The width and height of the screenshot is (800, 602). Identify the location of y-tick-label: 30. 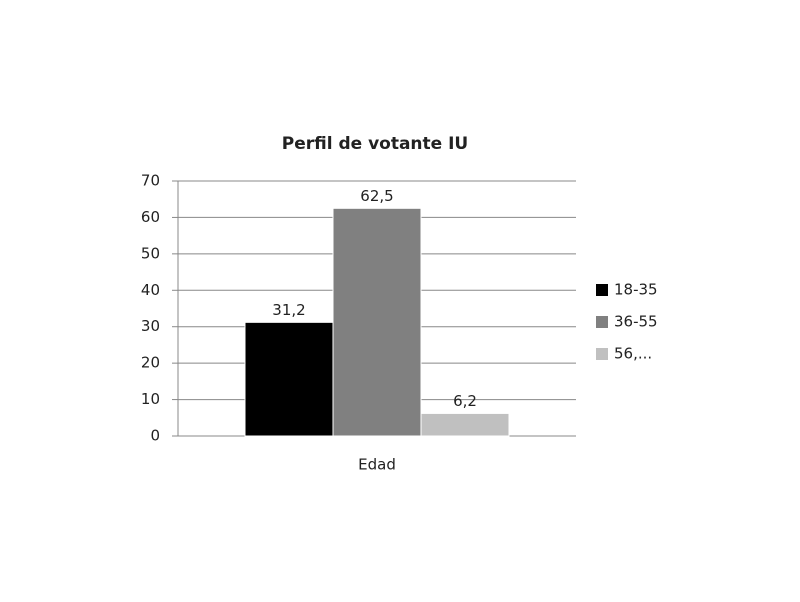
(150, 326).